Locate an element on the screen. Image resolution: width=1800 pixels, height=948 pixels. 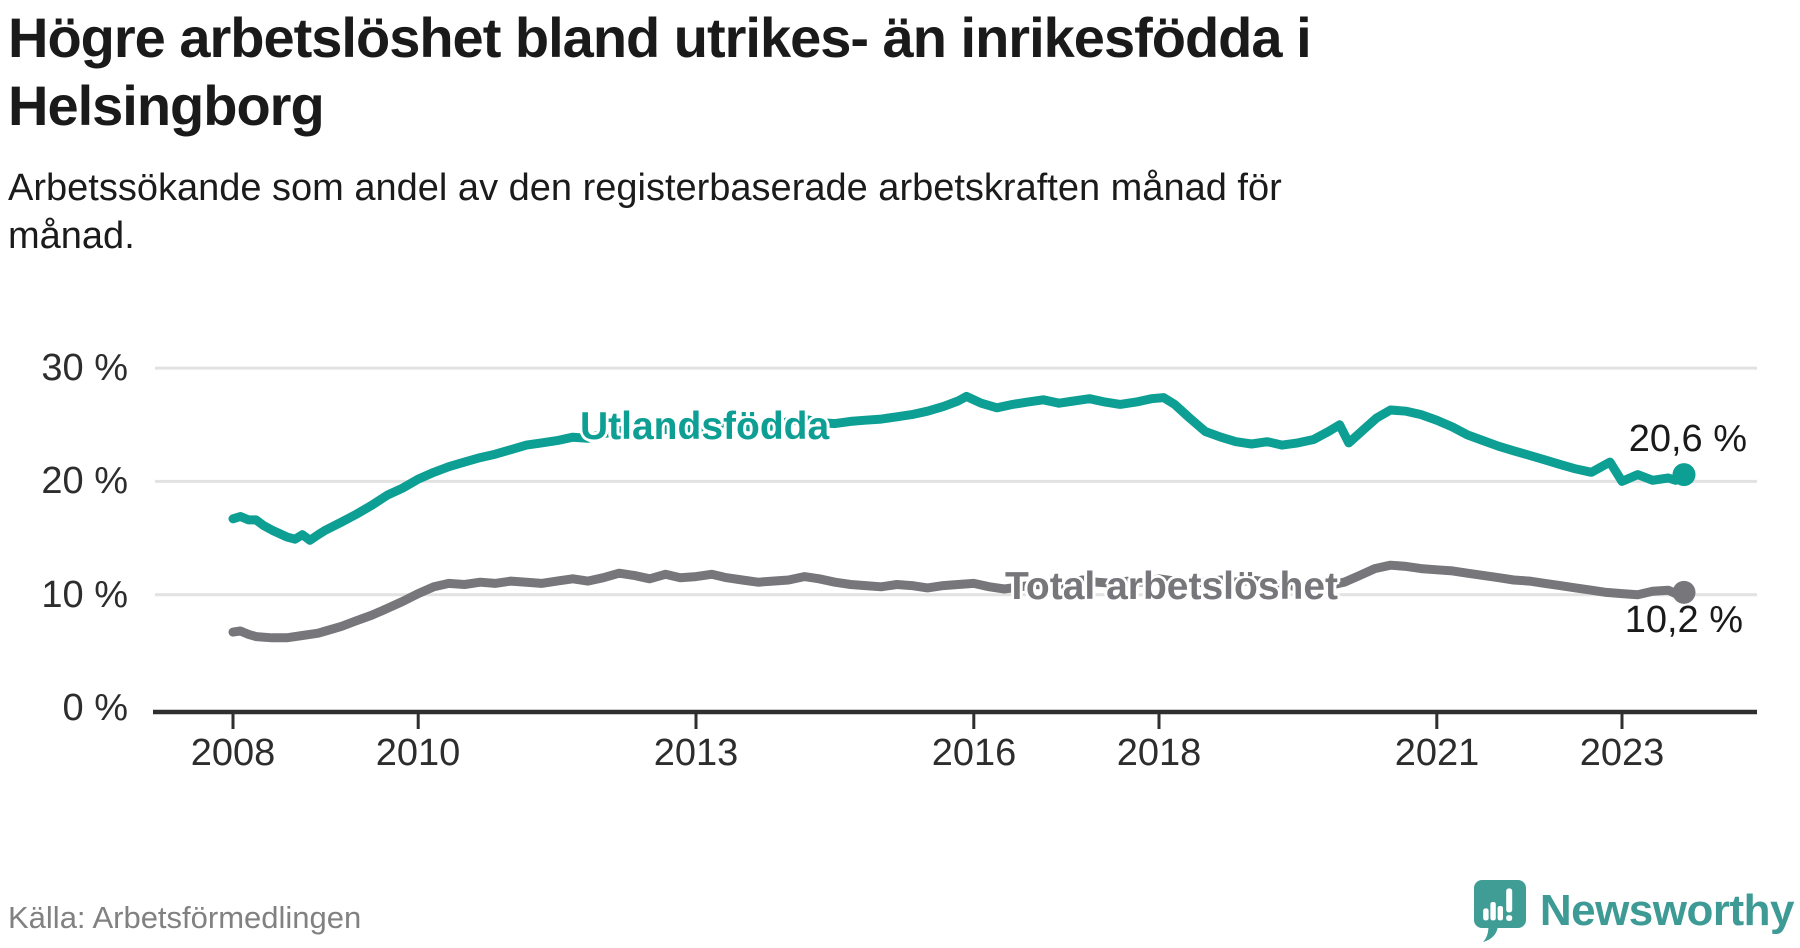
brand-name: Newsworthy is located at coordinates (1667, 910).